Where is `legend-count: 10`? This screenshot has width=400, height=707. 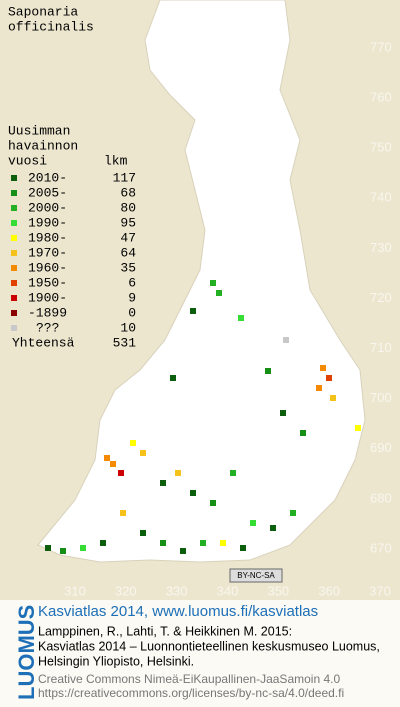
legend-count: 10 is located at coordinates (128, 327).